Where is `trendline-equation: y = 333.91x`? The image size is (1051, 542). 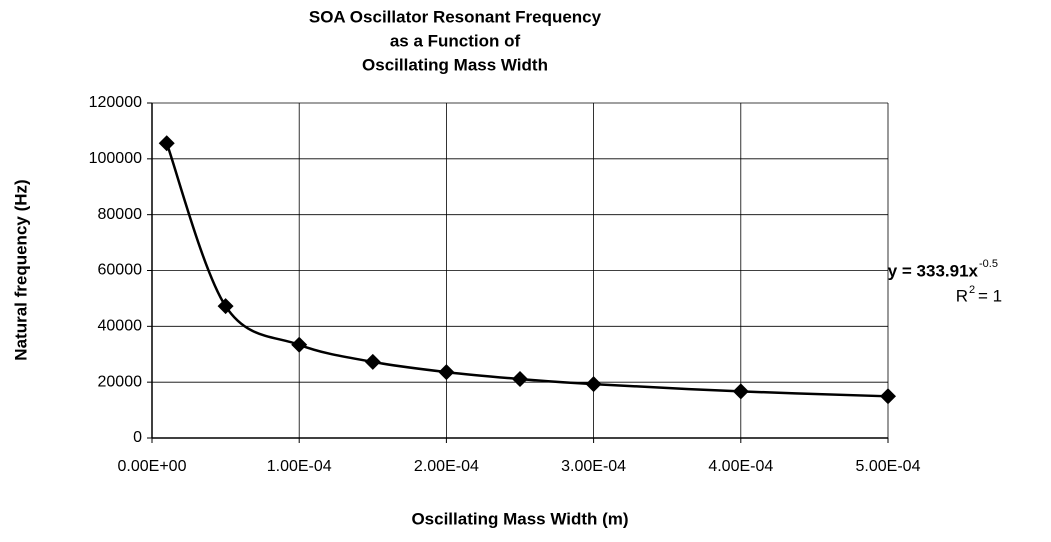
trendline-equation: y = 333.91x is located at coordinates (933, 270).